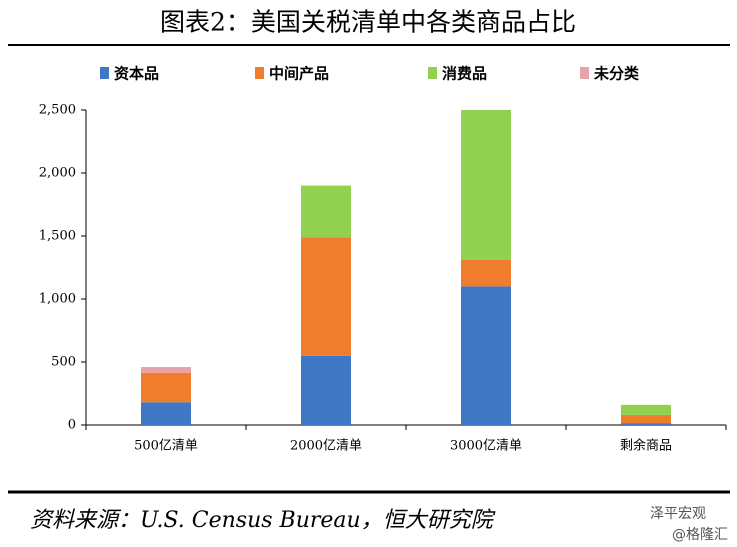  Describe the element at coordinates (166, 446) in the screenshot. I see `x-tick-label: 500亿清单` at that location.